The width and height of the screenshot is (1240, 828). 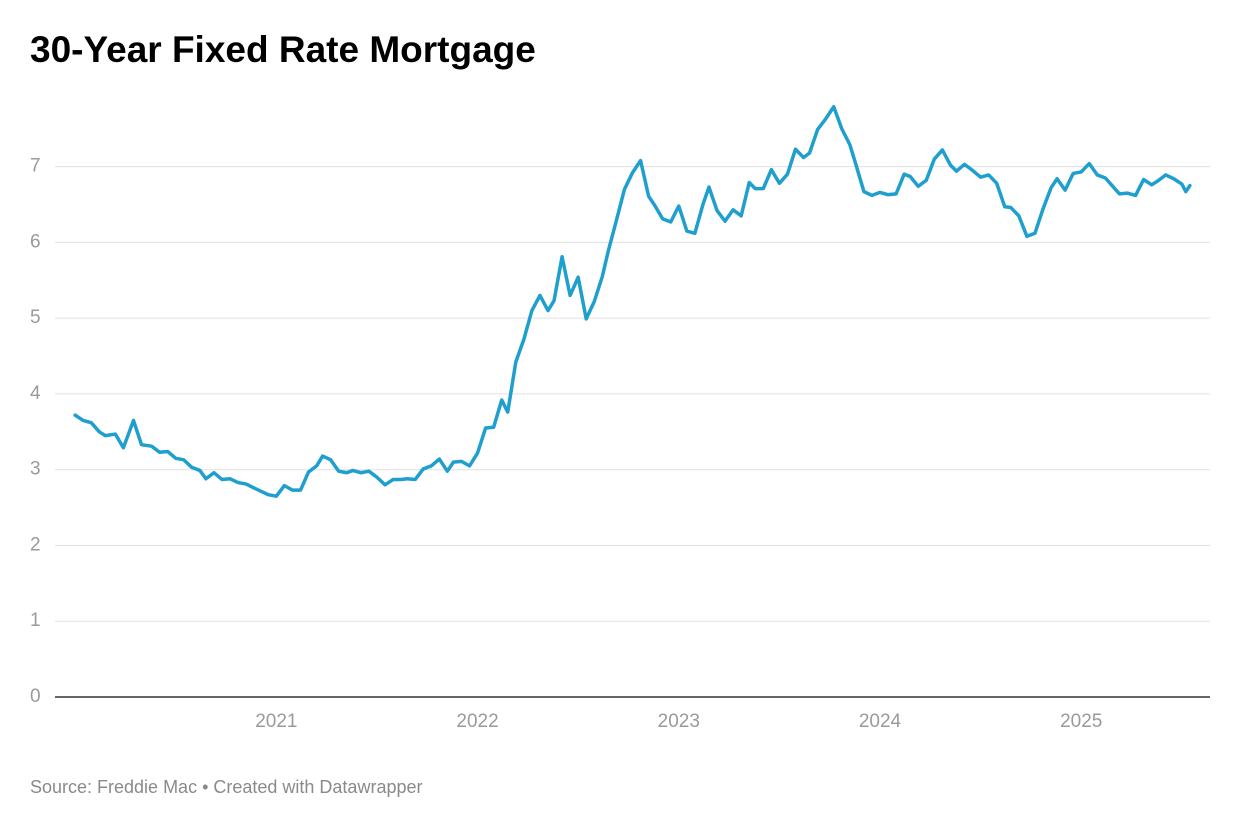 What do you see at coordinates (679, 721) in the screenshot?
I see `x-tick-label: 2023` at bounding box center [679, 721].